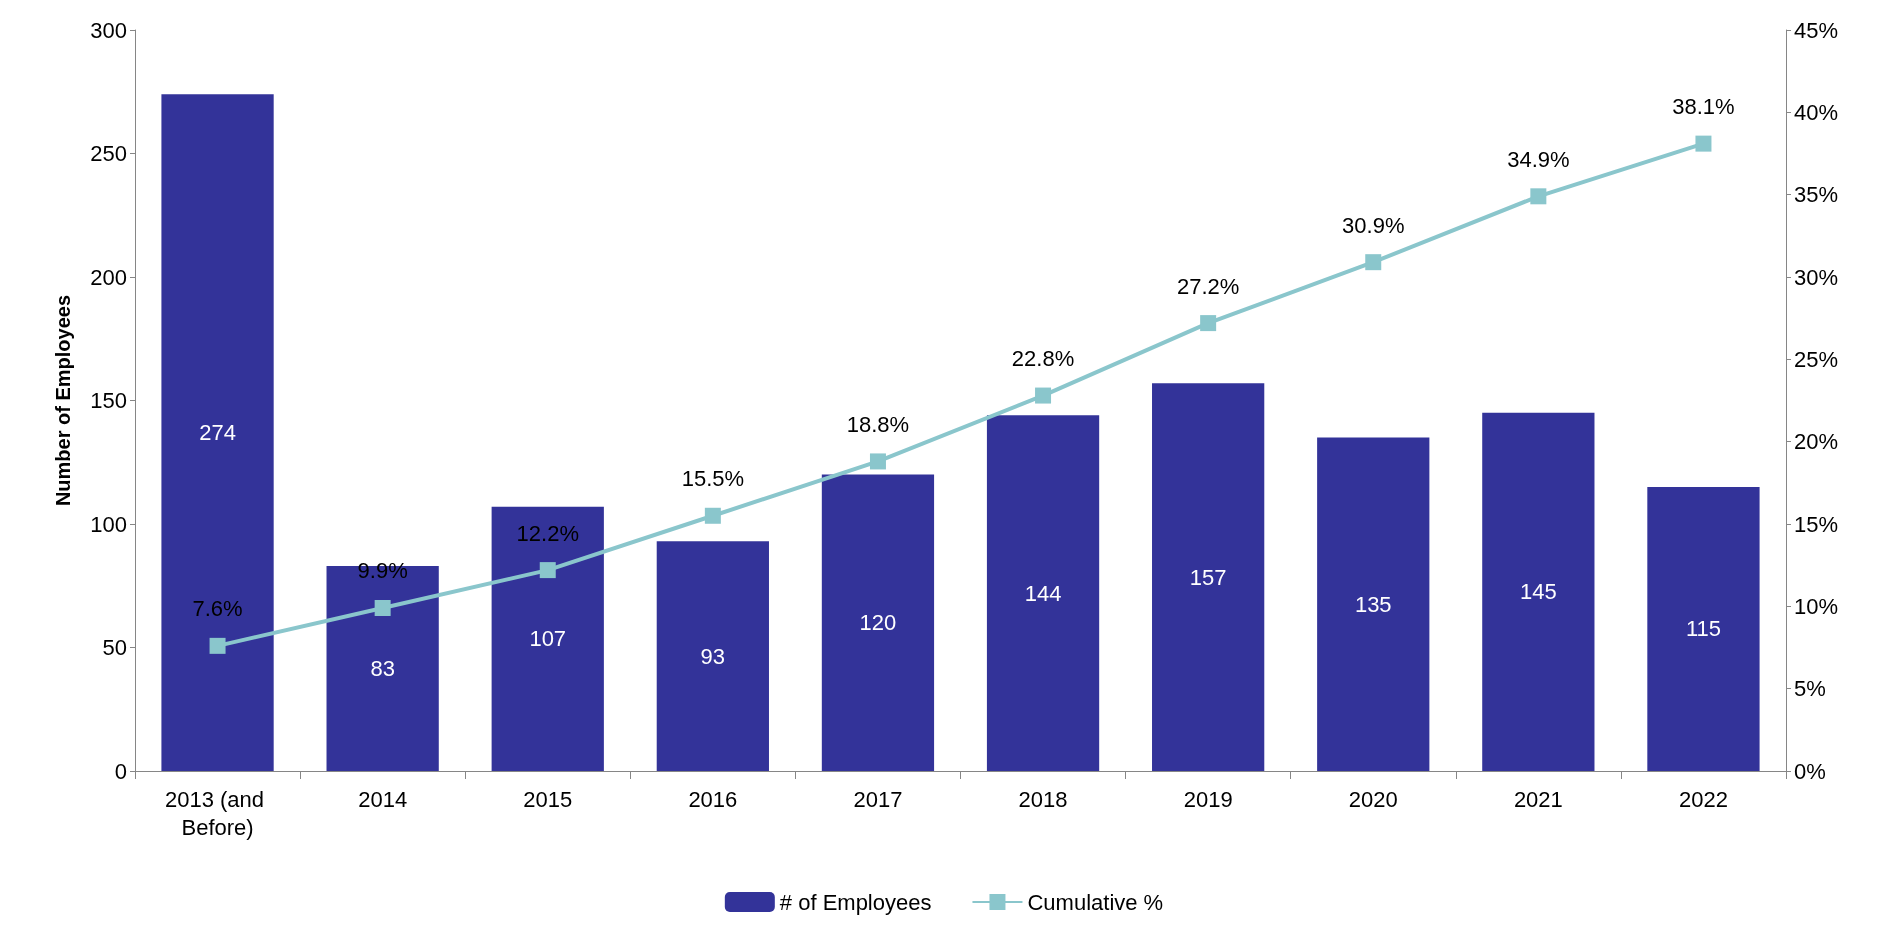  What do you see at coordinates (108, 153) in the screenshot?
I see `y-tick-label: 250` at bounding box center [108, 153].